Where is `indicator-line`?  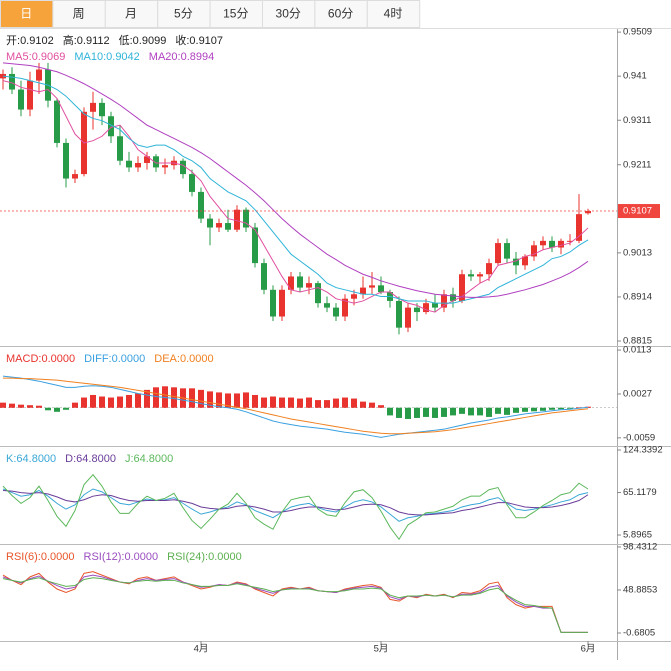 indicator-line is located at coordinates (295, 605).